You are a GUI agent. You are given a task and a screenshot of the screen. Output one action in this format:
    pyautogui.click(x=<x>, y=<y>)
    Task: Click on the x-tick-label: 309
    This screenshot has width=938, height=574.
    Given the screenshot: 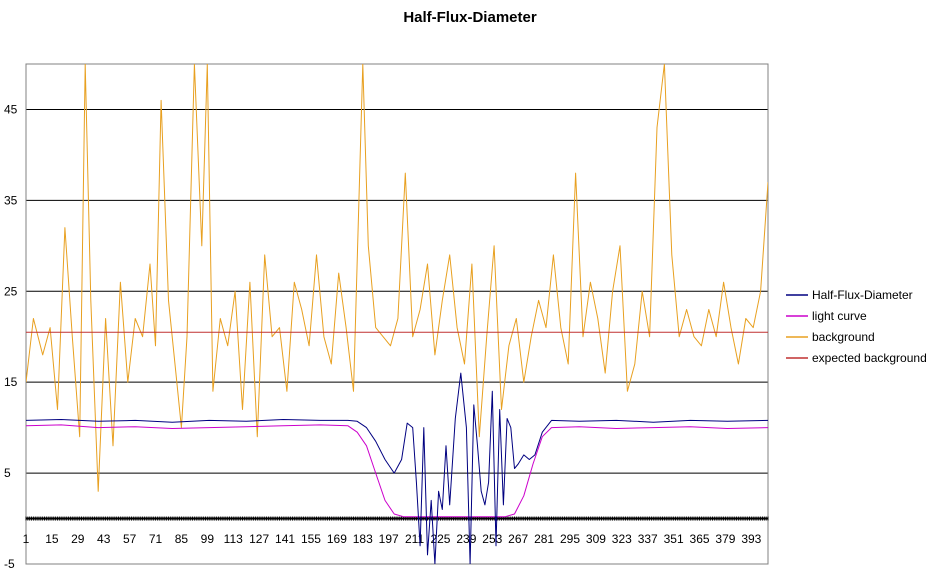 What is the action you would take?
    pyautogui.click(x=596, y=539)
    